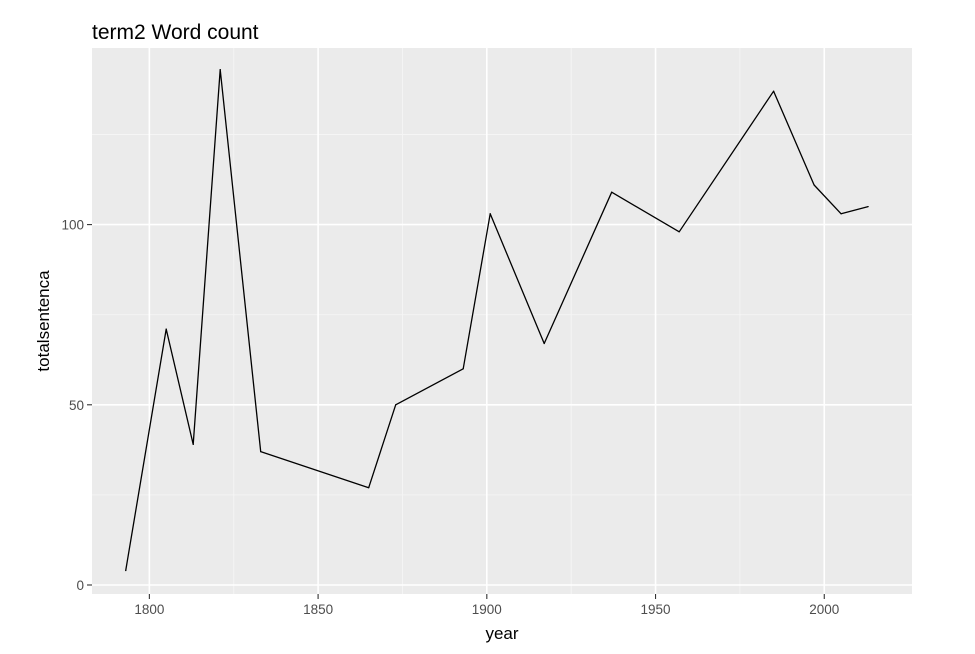 The height and width of the screenshot is (654, 975). Describe the element at coordinates (656, 609) in the screenshot. I see `x-tick-label: 1950` at that location.